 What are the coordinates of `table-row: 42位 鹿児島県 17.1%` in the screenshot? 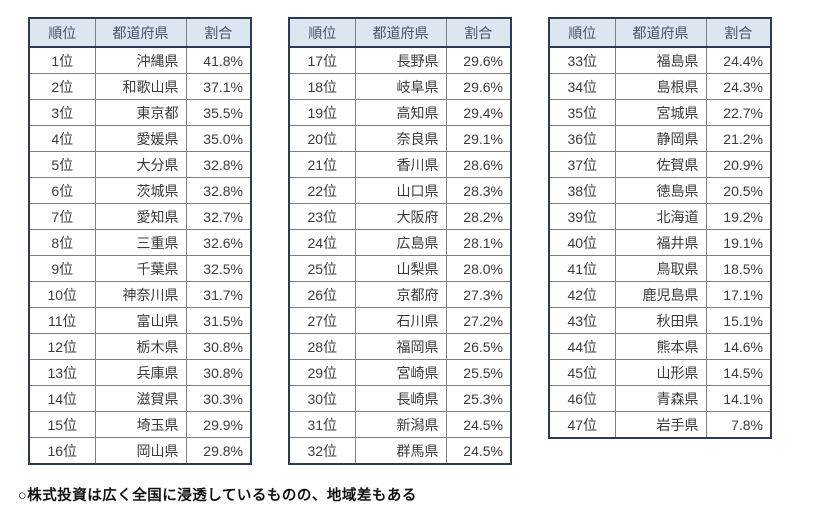 It's located at (660, 294).